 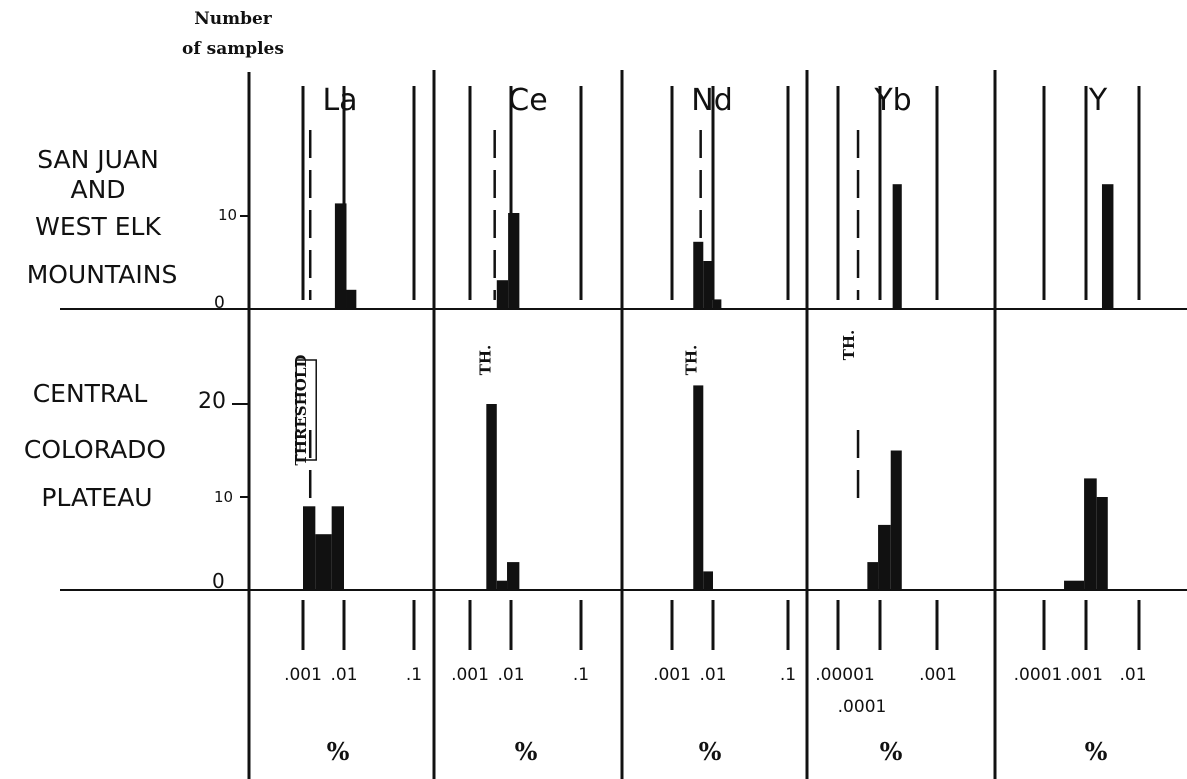 What do you see at coordinates (844, 675) in the screenshot?
I see `x-tick-label-yb-0: .00001` at bounding box center [844, 675].